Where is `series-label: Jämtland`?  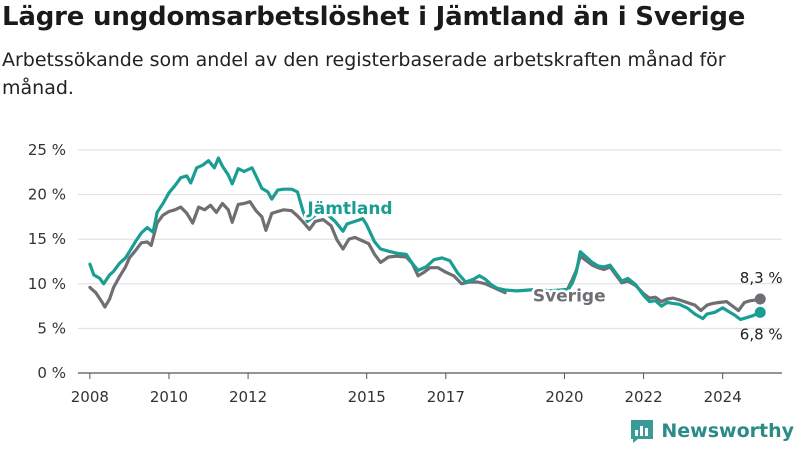 series-label: Jämtland is located at coordinates (349, 209).